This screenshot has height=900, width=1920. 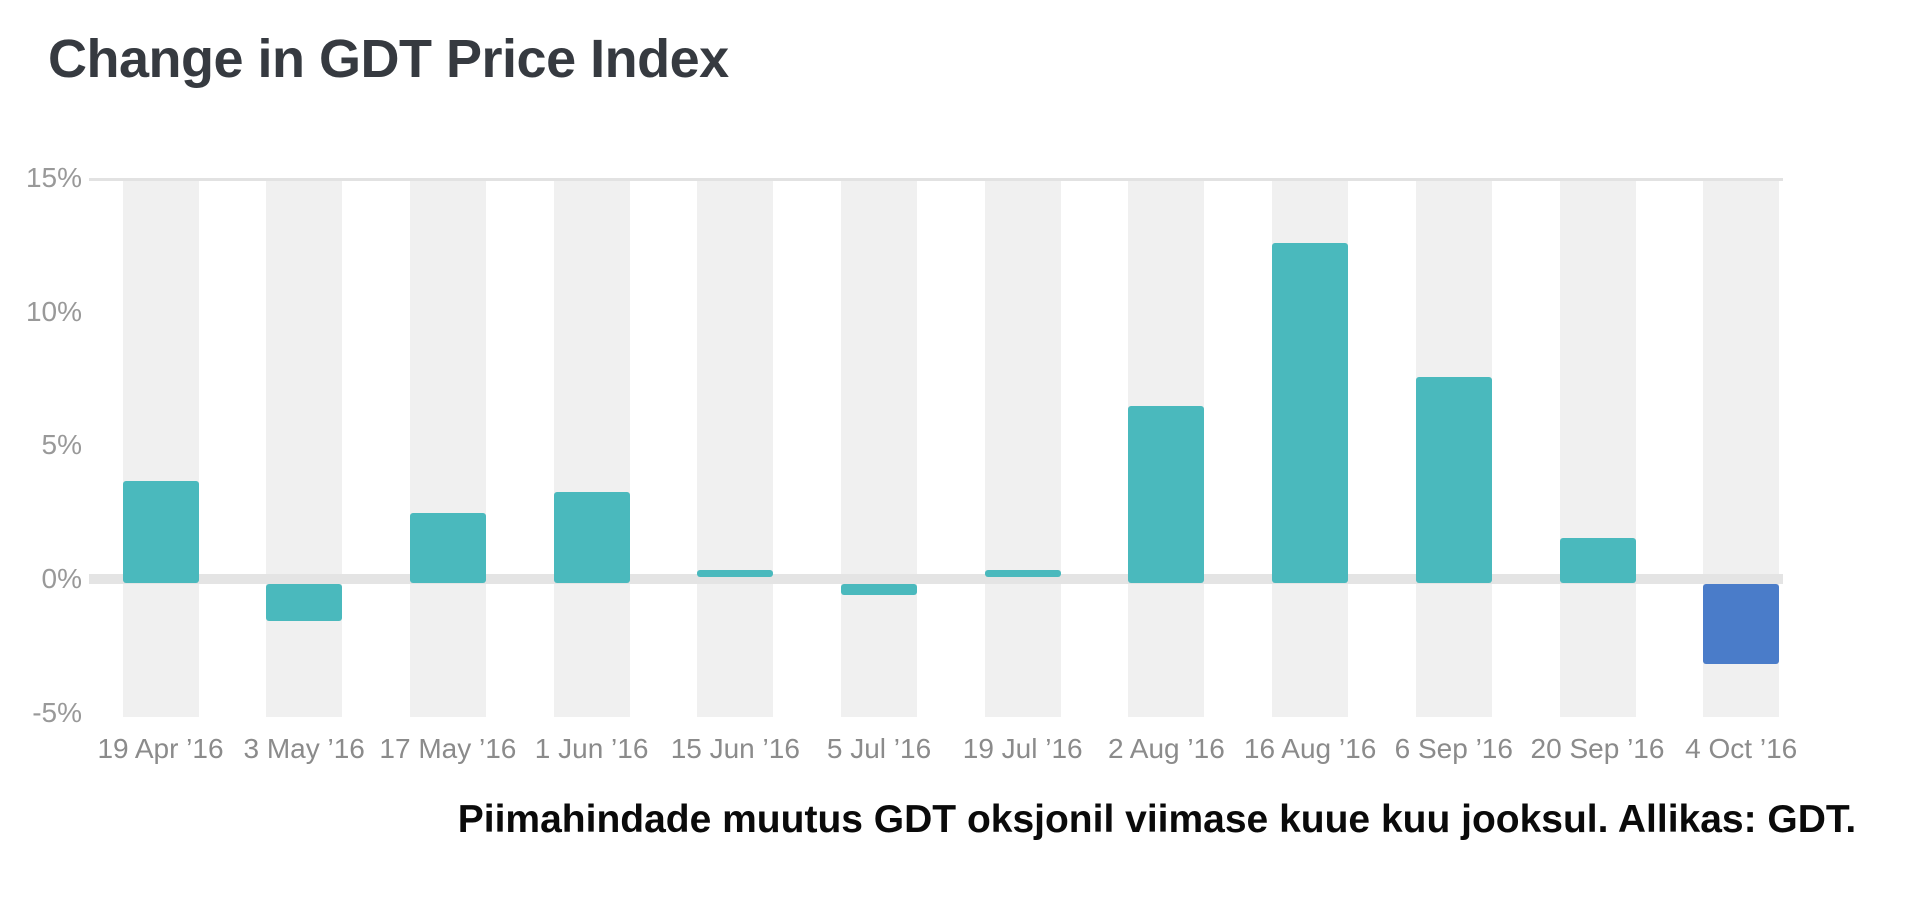 I want to click on x-tick-label: 6 Sep ’16, so click(x=1453, y=748).